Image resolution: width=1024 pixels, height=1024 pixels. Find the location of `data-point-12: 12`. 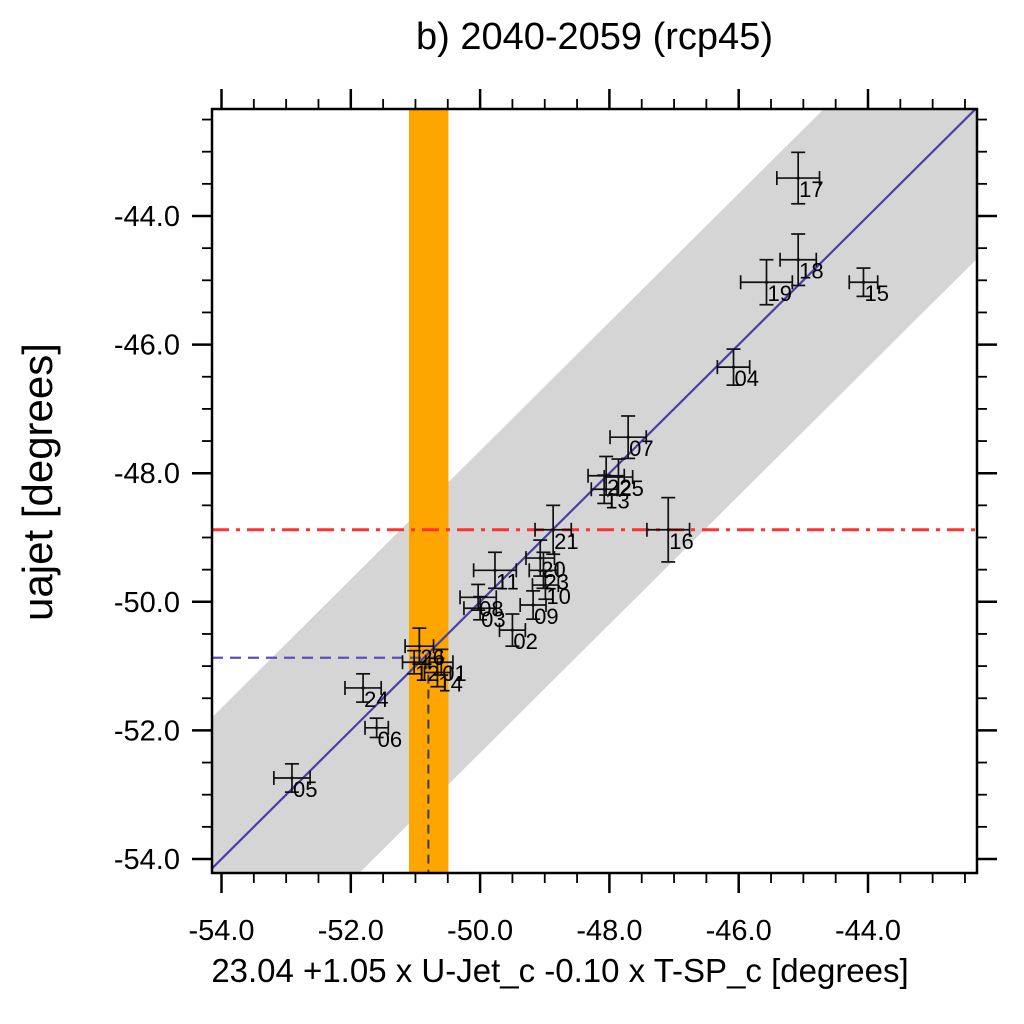

data-point-12: 12 is located at coordinates (420, 667).